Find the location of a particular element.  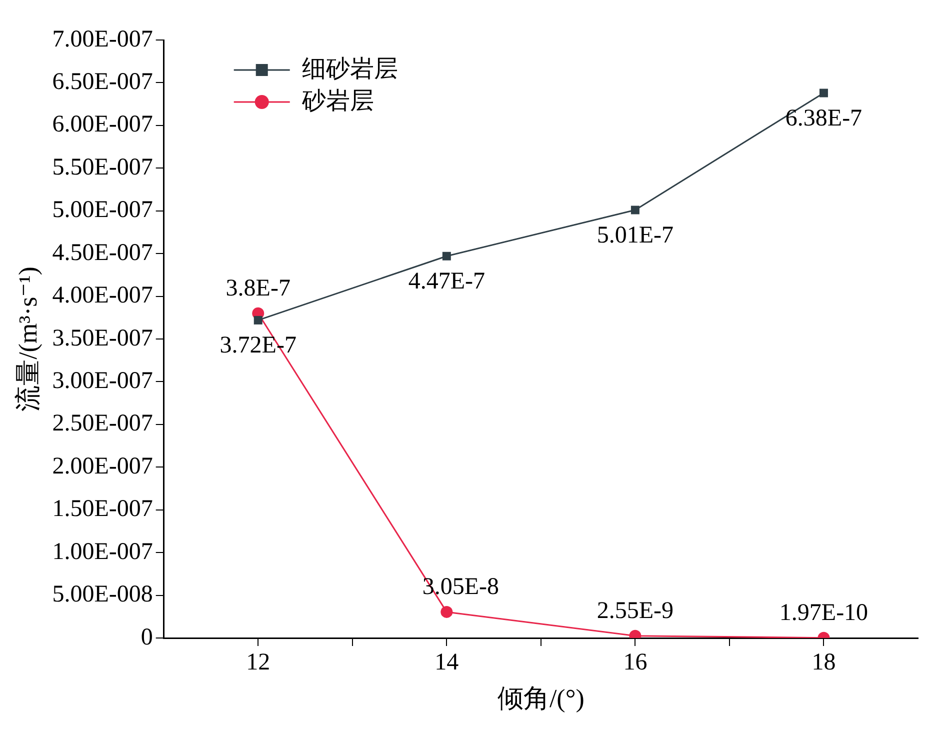

x-axis-title: 倾角/(°) is located at coordinates (540, 699).